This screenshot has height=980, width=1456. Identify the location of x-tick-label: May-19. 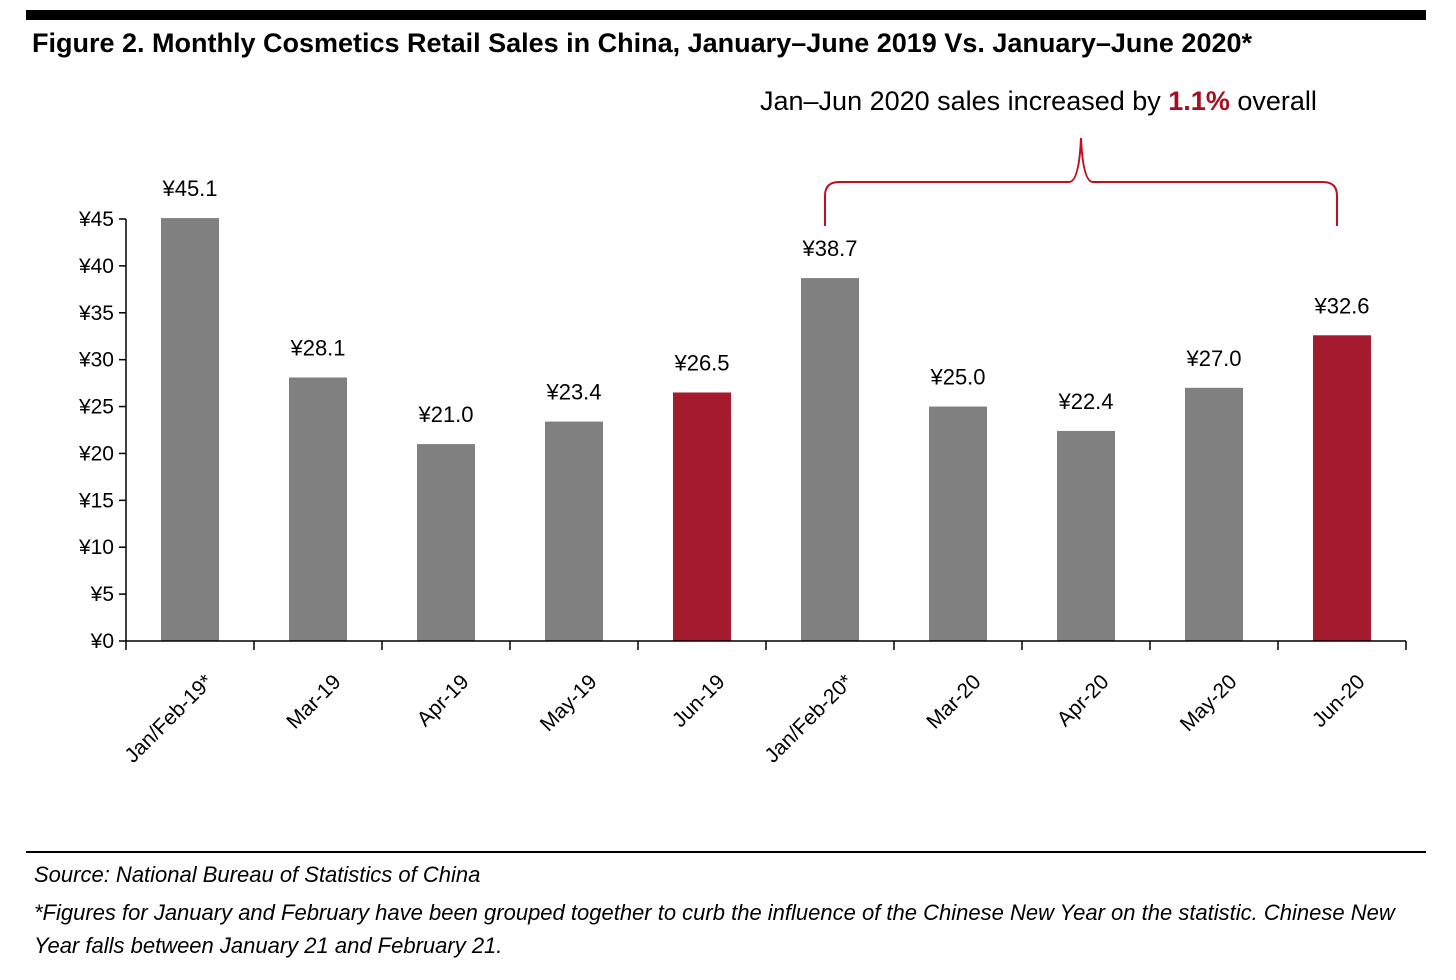
(569, 703).